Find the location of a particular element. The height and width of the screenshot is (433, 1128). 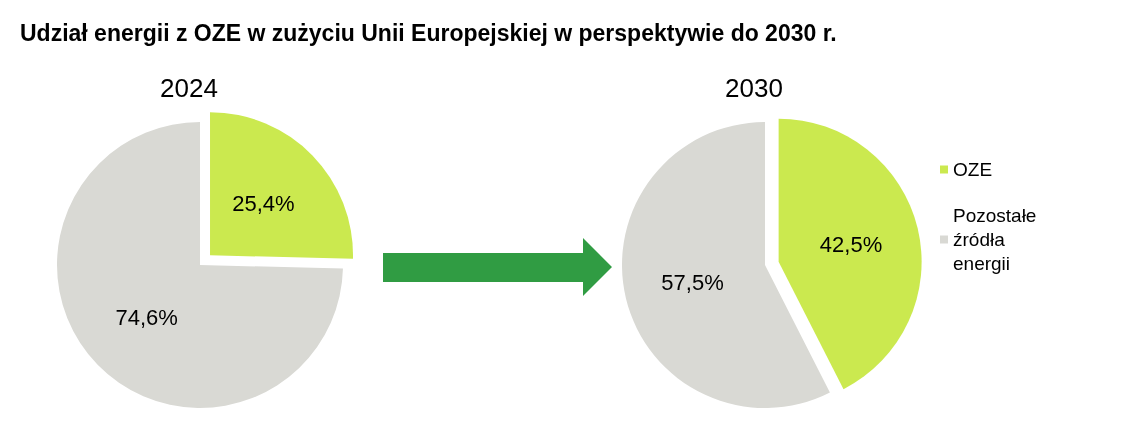

chart-subtitle: 2024 is located at coordinates (189, 88).